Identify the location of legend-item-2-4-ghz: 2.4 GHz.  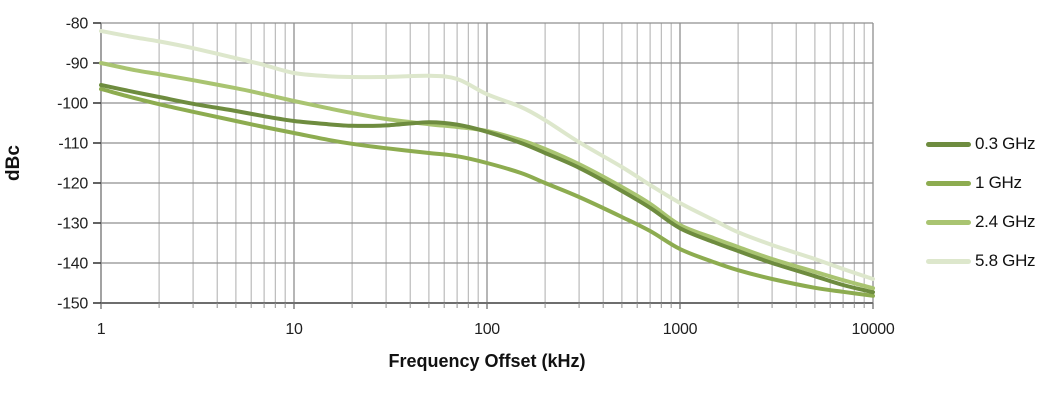
(981, 222).